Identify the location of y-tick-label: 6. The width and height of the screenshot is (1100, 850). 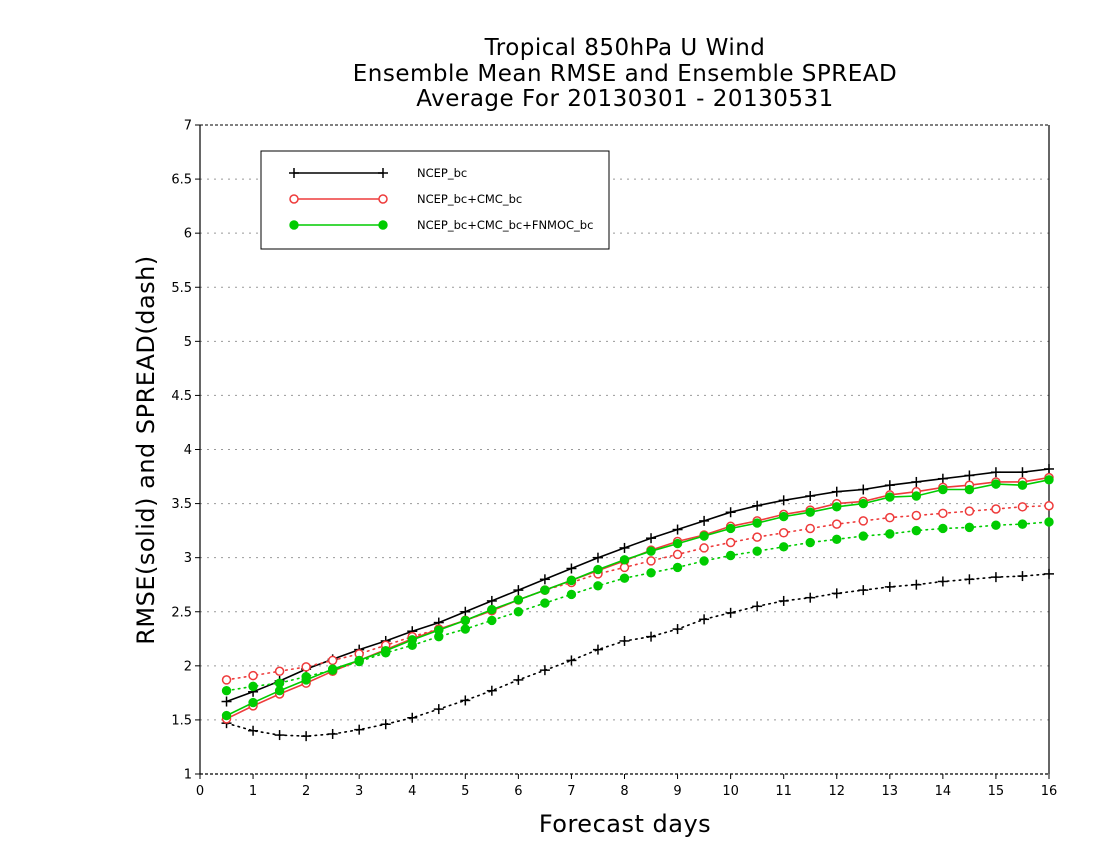
(188, 234).